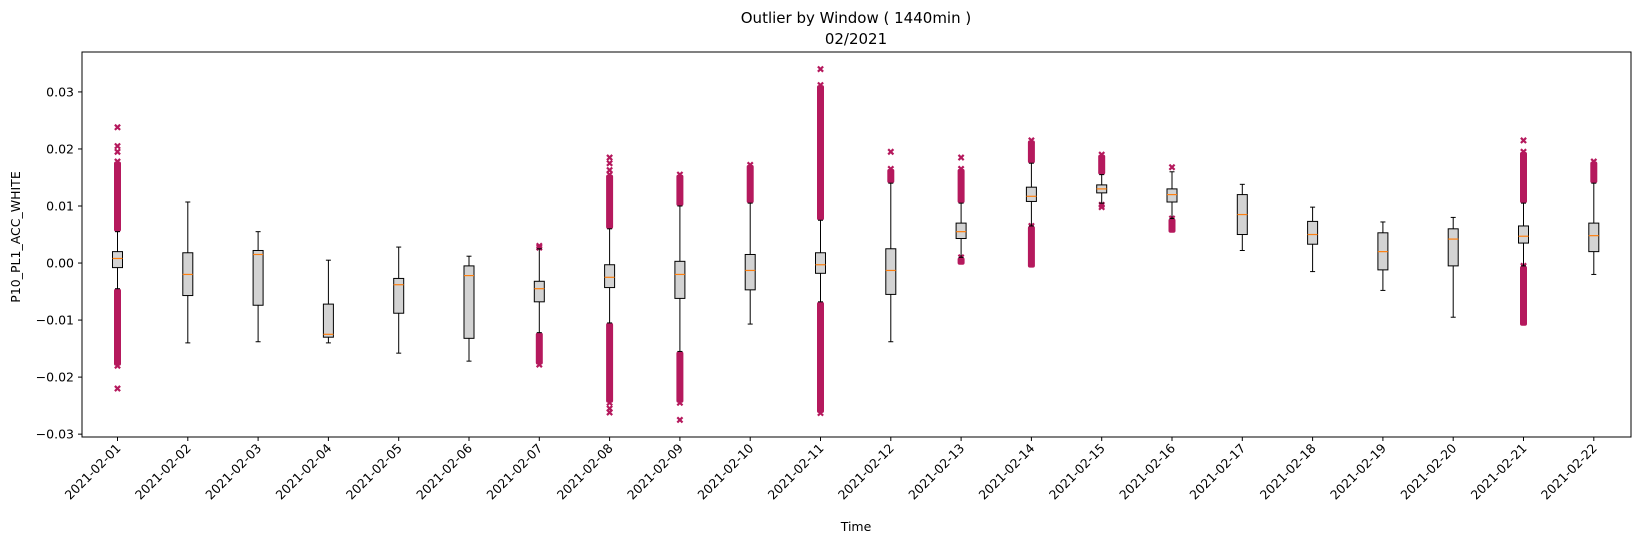 Image resolution: width=1641 pixels, height=543 pixels. I want to click on y-tick-label: −0.03, so click(55, 434).